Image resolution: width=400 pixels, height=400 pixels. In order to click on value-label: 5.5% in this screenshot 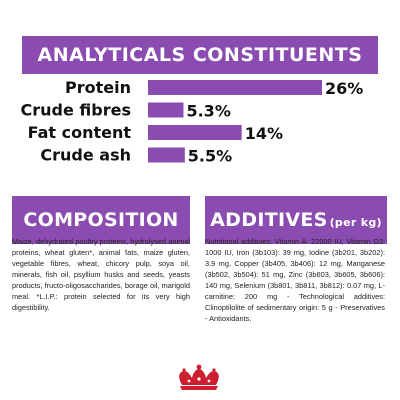, I will do `click(210, 156)`.